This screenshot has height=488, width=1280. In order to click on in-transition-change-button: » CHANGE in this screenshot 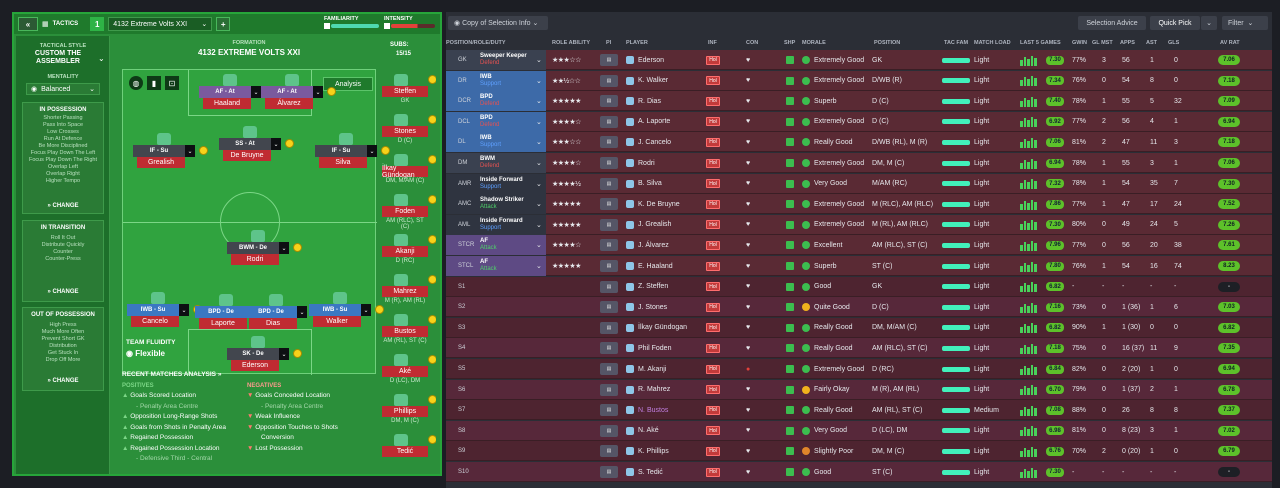, I will do `click(63, 292)`.